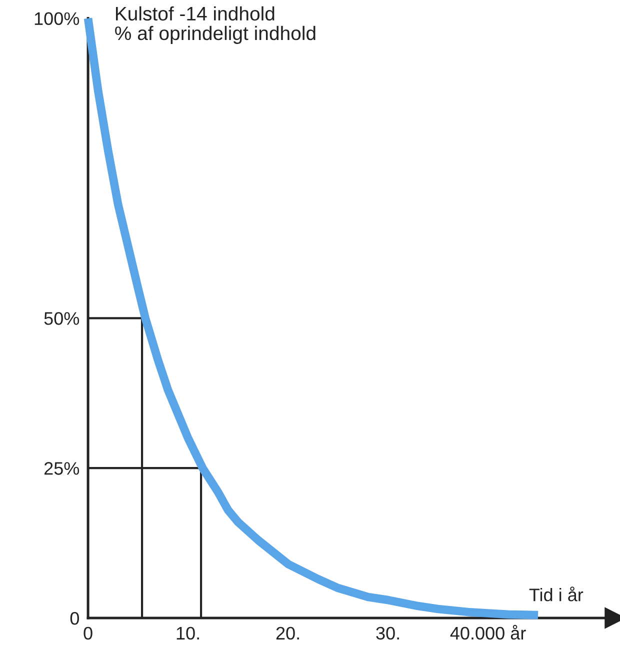  What do you see at coordinates (187, 633) in the screenshot?
I see `x-tick-label: 10.` at bounding box center [187, 633].